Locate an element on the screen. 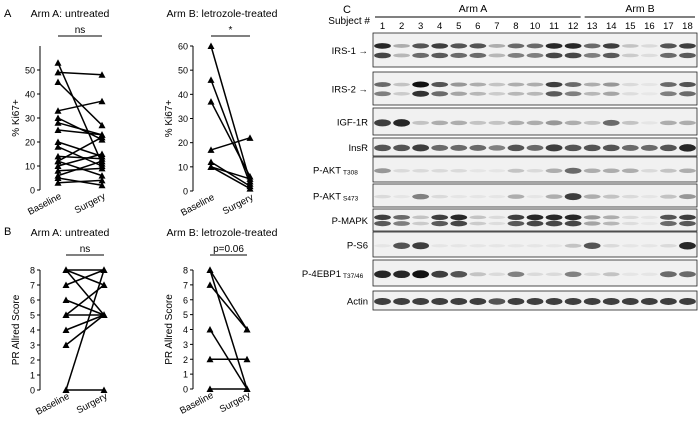 This screenshot has width=700, height=432. significance-label: * is located at coordinates (231, 30).